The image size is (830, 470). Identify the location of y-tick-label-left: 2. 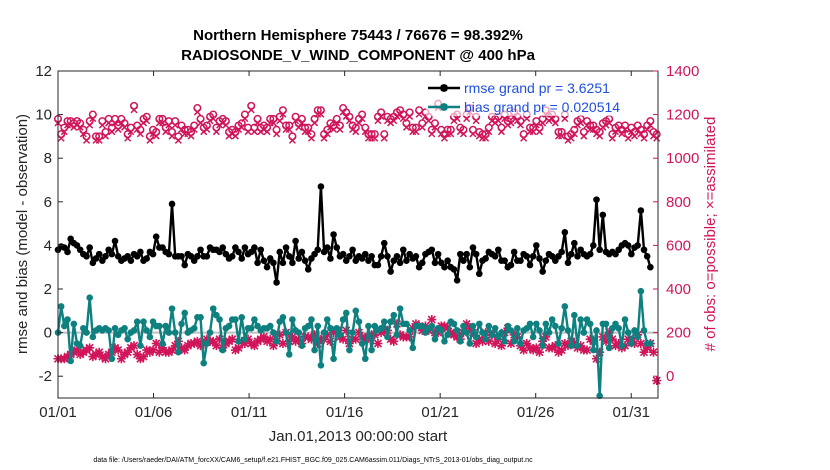
(48, 289).